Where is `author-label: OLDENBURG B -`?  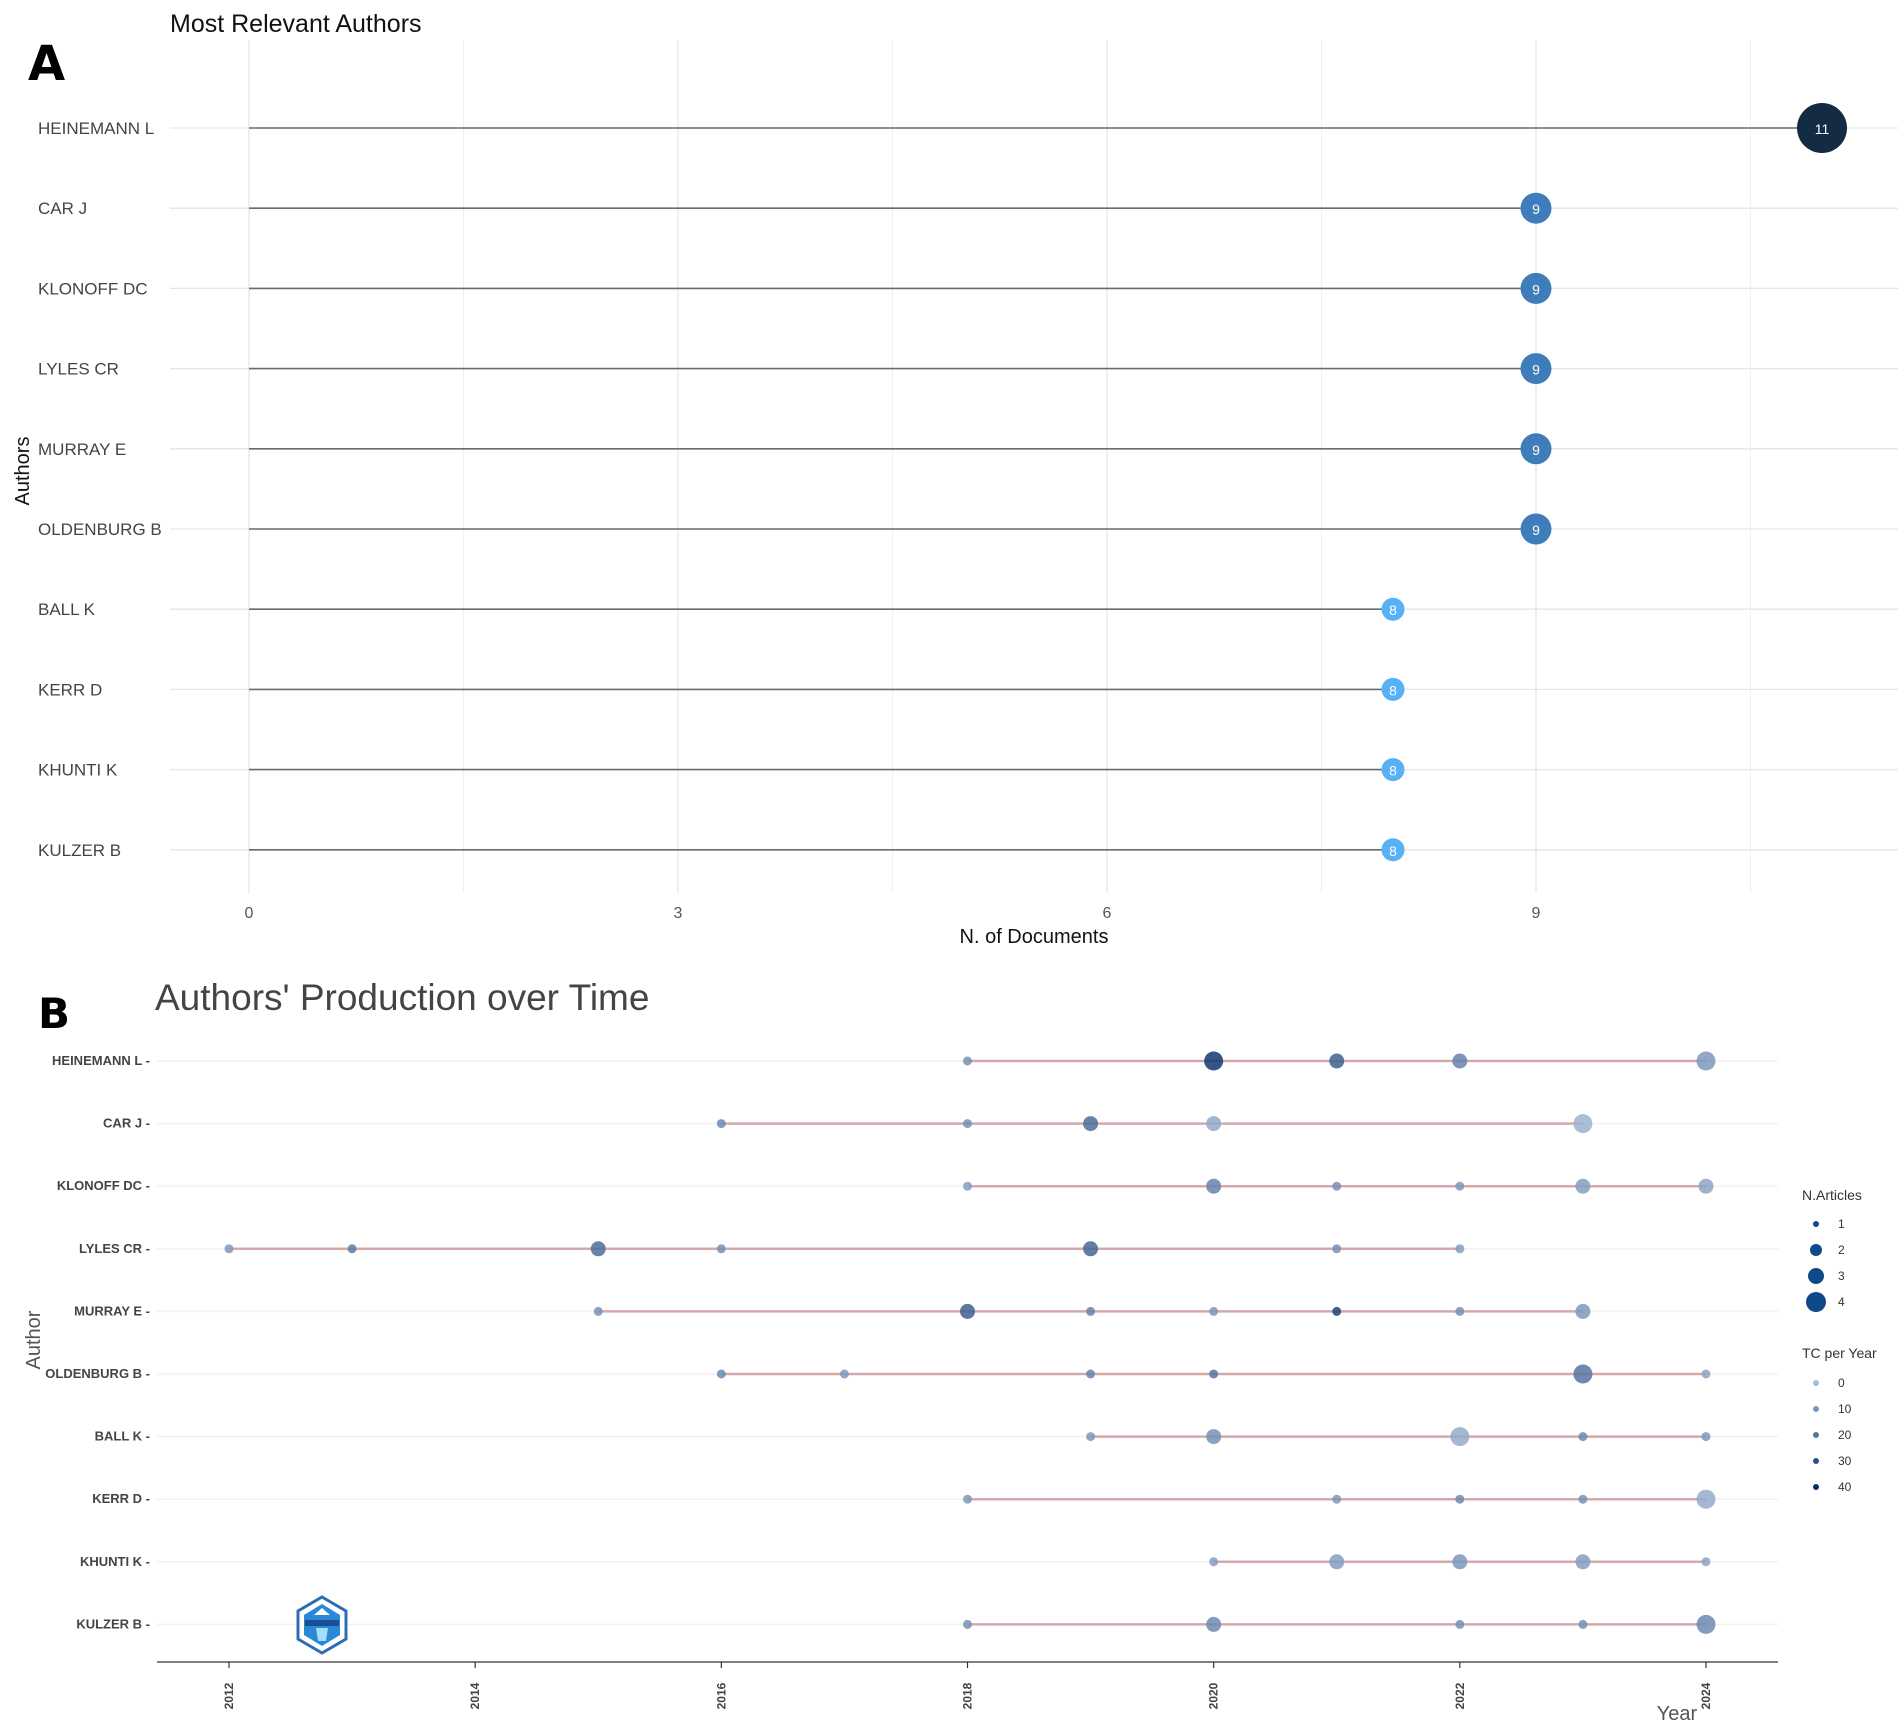
author-label: OLDENBURG B - is located at coordinates (97, 1373).